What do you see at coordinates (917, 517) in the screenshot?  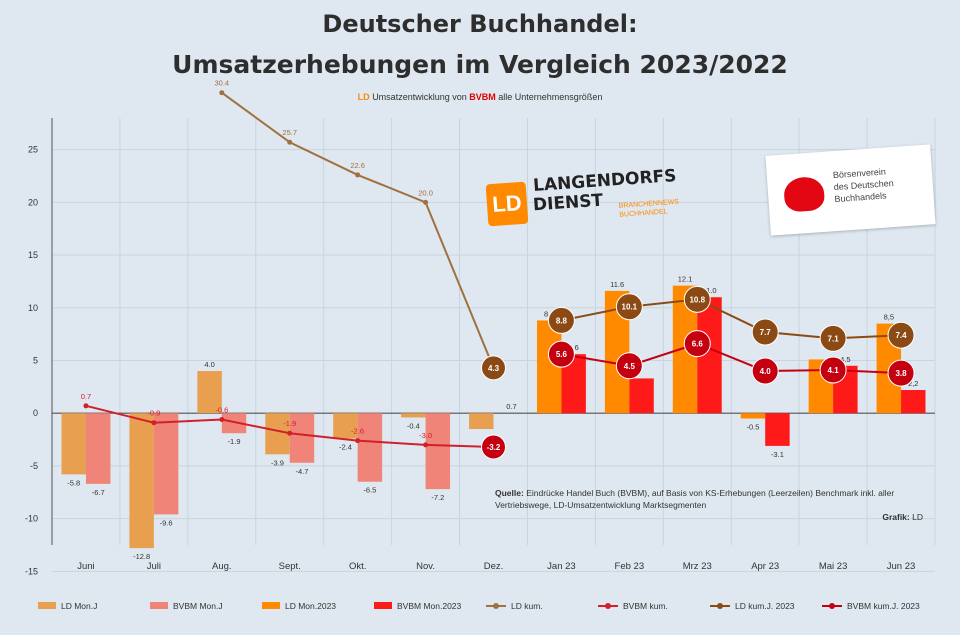 I see `grafik-value: LD` at bounding box center [917, 517].